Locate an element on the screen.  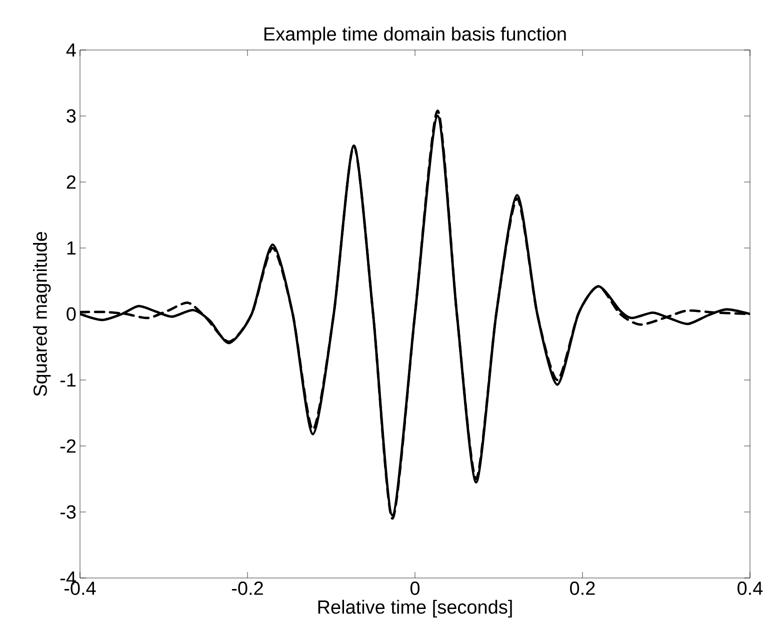
y-axis-title: Squared magnitude is located at coordinates (42, 314).